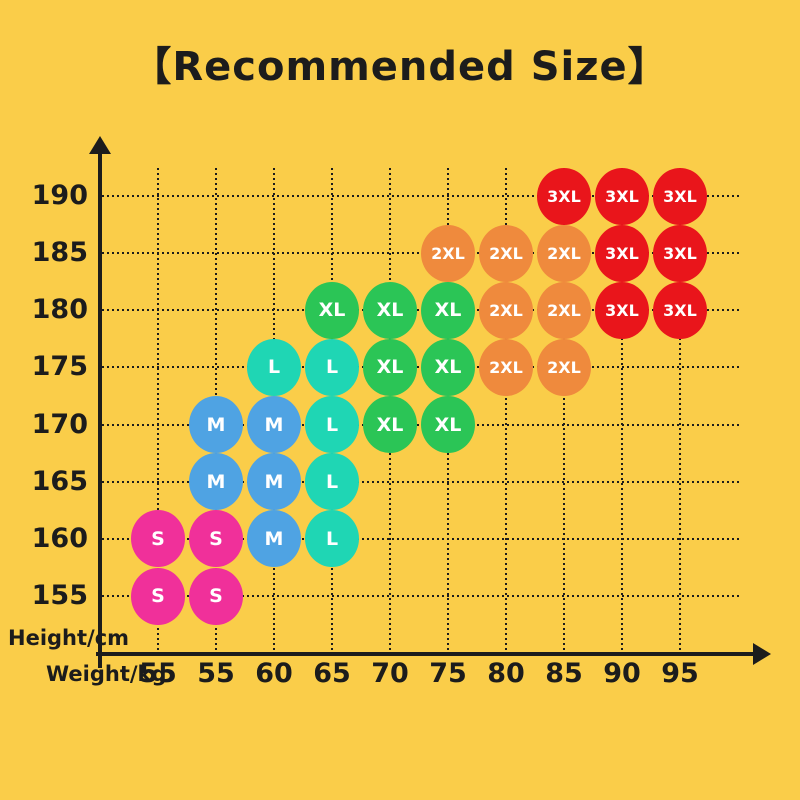 This screenshot has width=800, height=800. What do you see at coordinates (100, 407) in the screenshot?
I see `y-axis` at bounding box center [100, 407].